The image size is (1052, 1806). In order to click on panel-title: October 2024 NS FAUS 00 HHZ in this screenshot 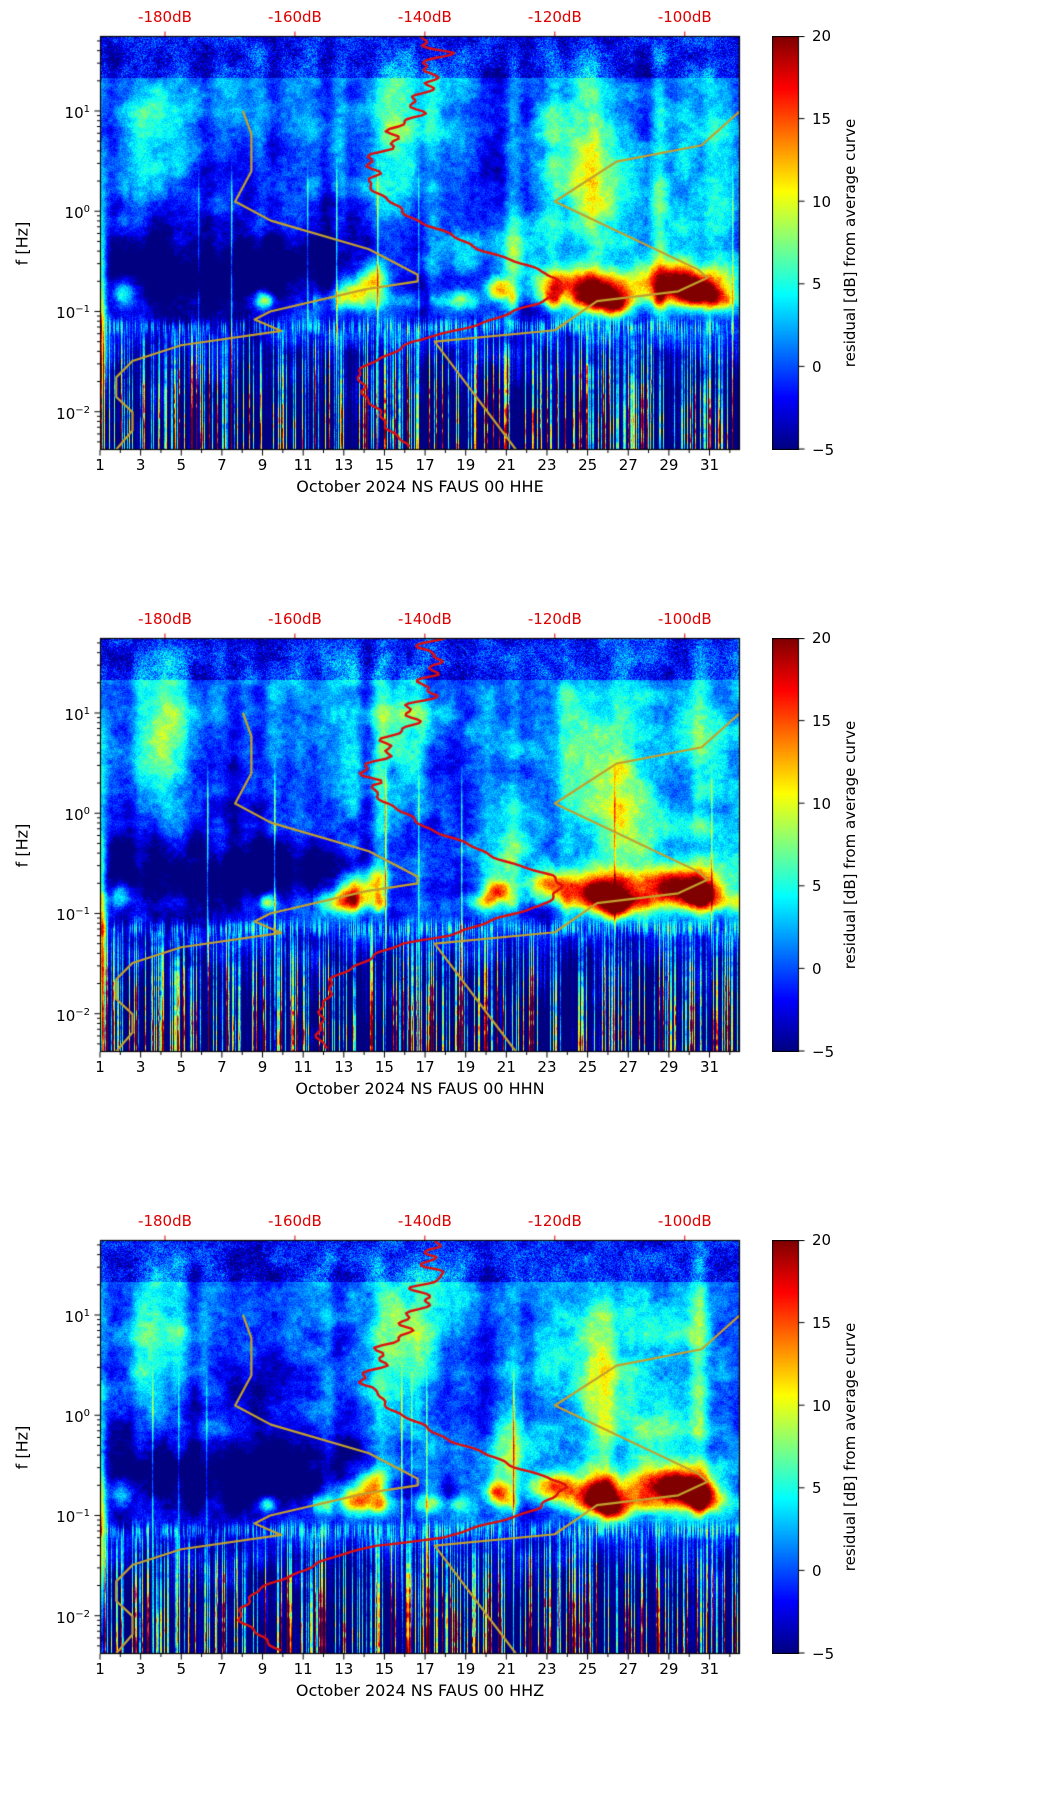, I will do `click(420, 1690)`.